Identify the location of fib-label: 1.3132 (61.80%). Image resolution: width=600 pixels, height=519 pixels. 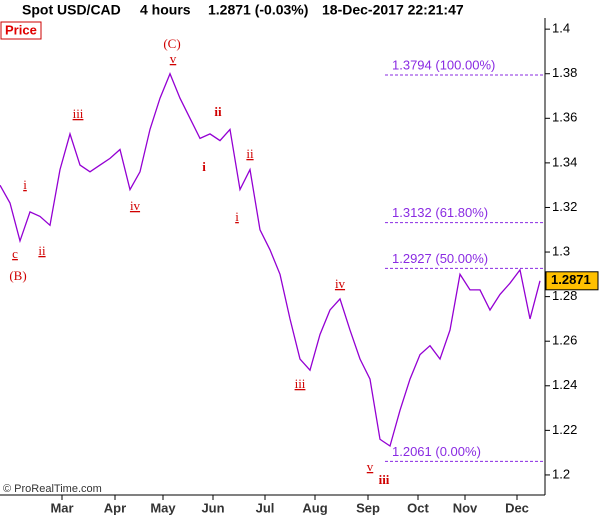
(440, 212).